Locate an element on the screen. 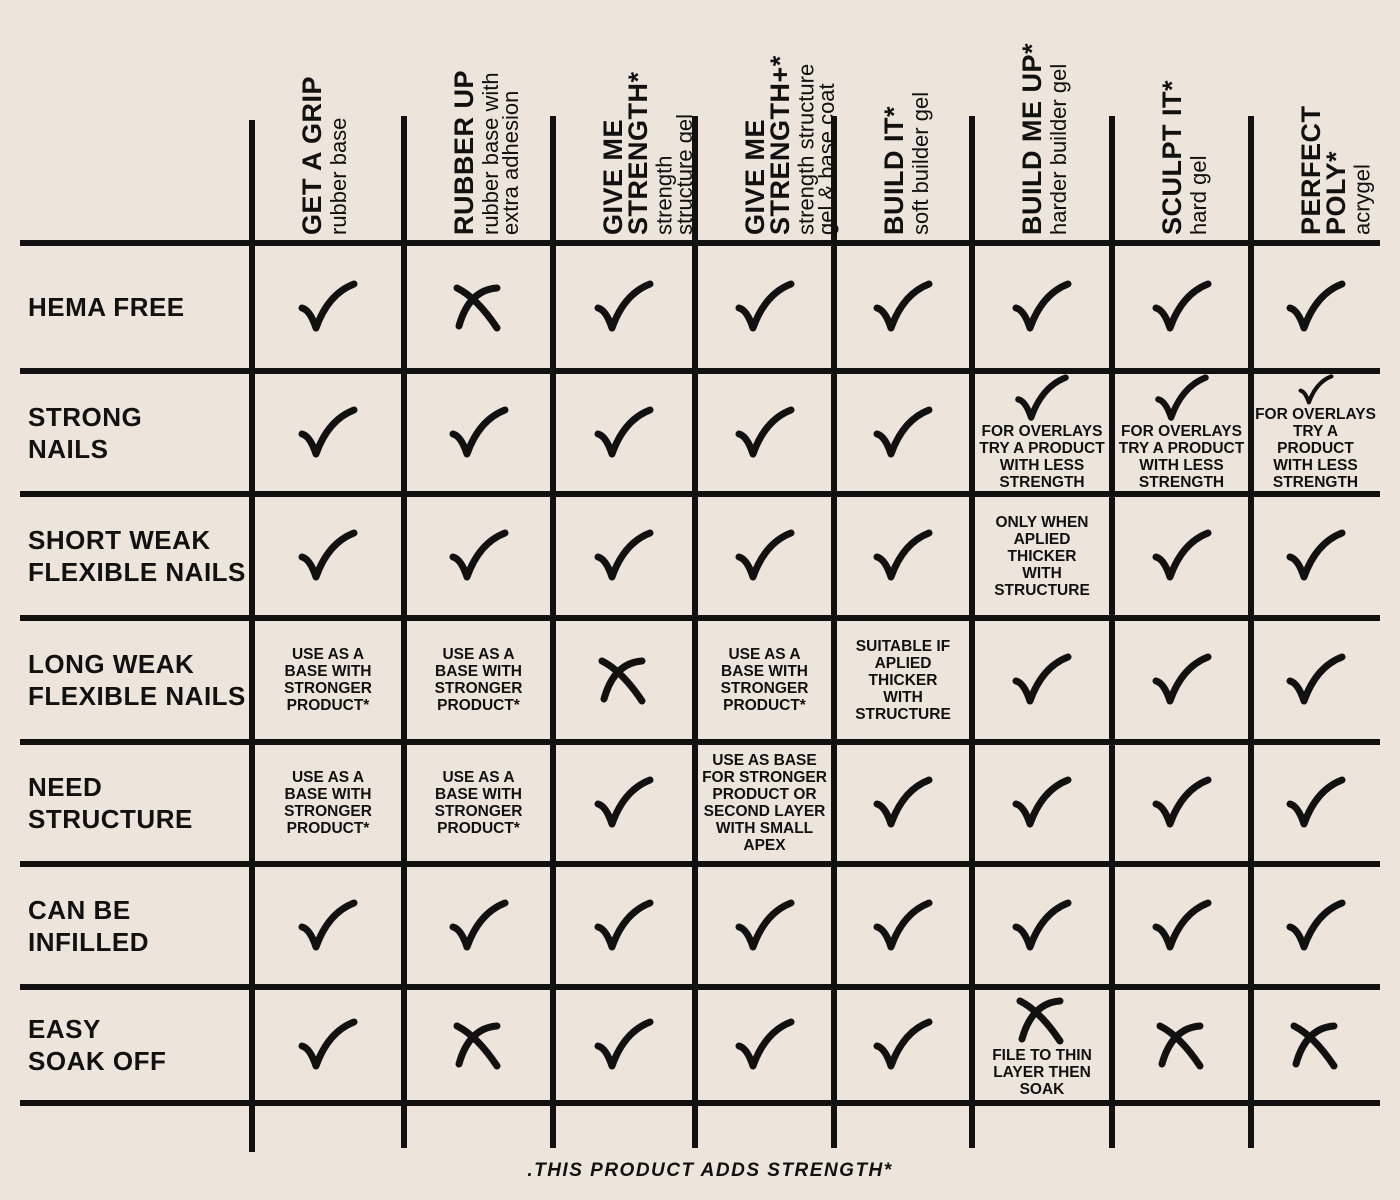  row-label-line: INFILLED is located at coordinates (88, 941).